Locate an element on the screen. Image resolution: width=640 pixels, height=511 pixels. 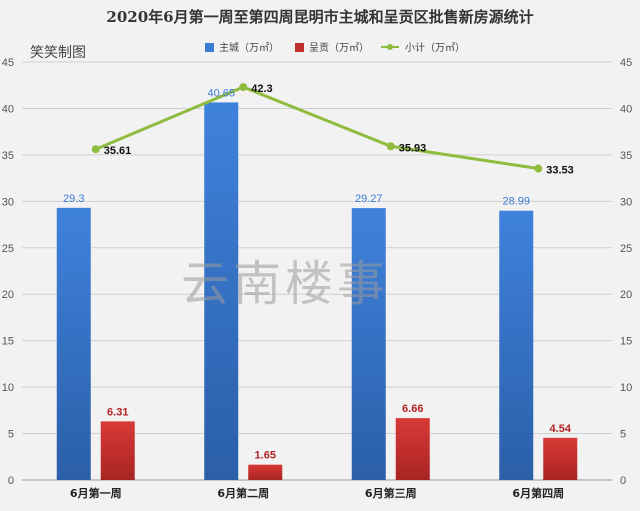
data-label-chenggong: 6.31 is located at coordinates (117, 412).